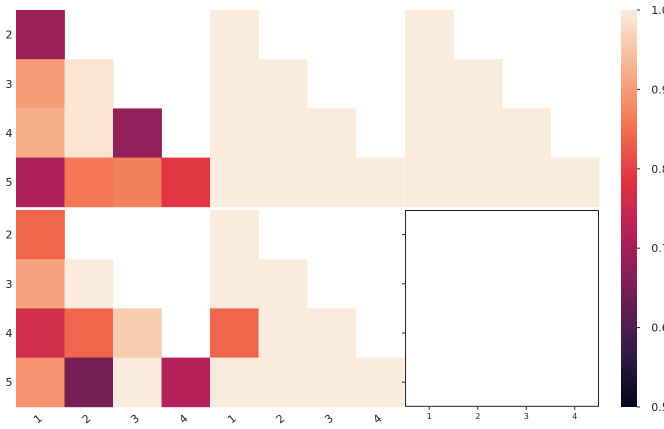  Describe the element at coordinates (657, 407) in the screenshot. I see `colorbar-tick-label: 0.5` at that location.